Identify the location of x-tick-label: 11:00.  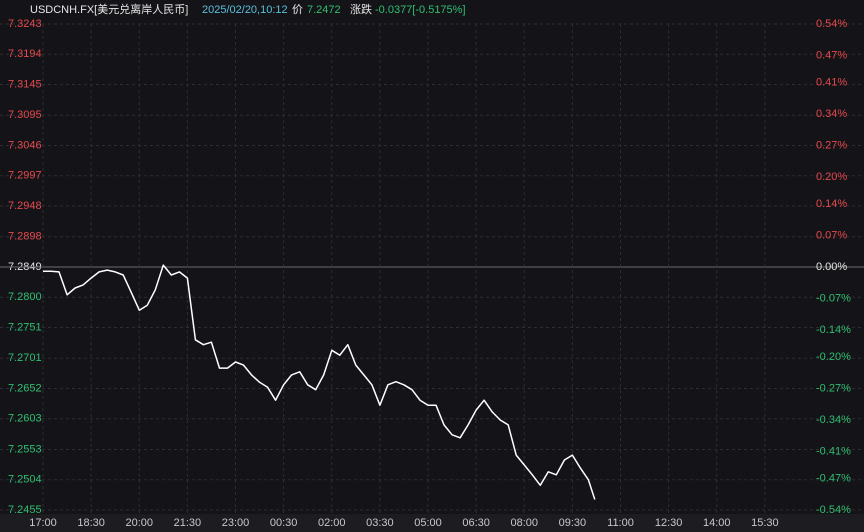
(620, 523).